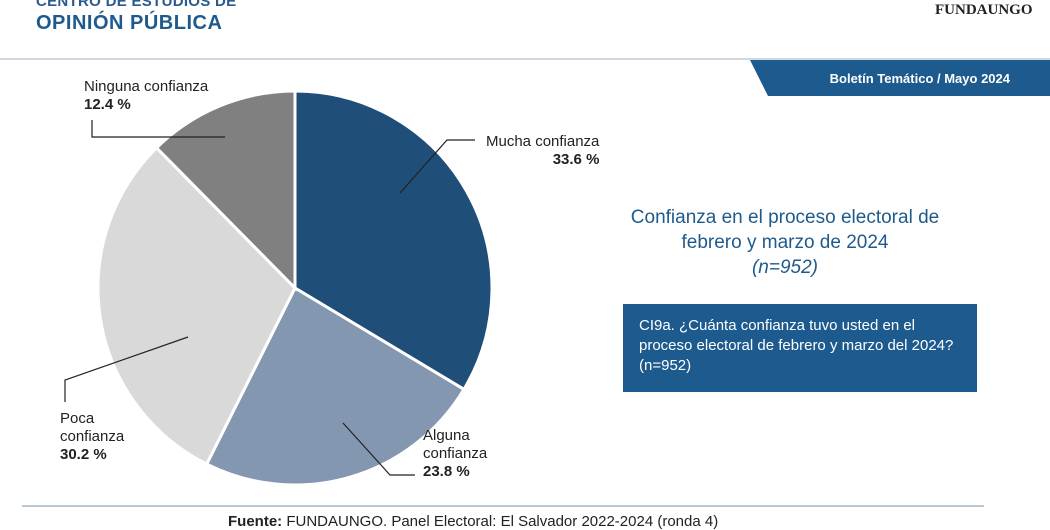 The image size is (1050, 530). Describe the element at coordinates (437, 166) in the screenshot. I see `leader-mucha` at that location.